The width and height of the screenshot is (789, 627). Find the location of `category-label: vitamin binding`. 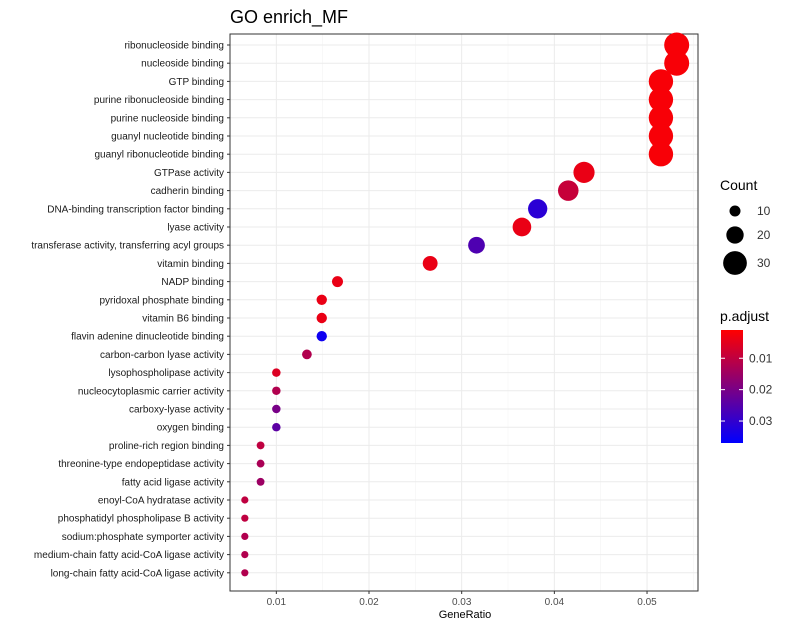

category-label: vitamin binding is located at coordinates (190, 264).